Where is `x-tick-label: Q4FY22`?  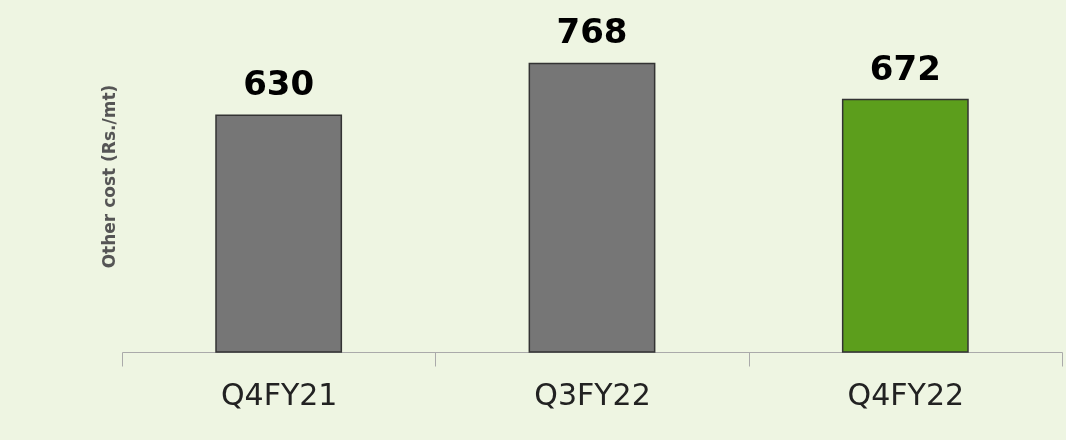
x-tick-label: Q4FY22 is located at coordinates (906, 394).